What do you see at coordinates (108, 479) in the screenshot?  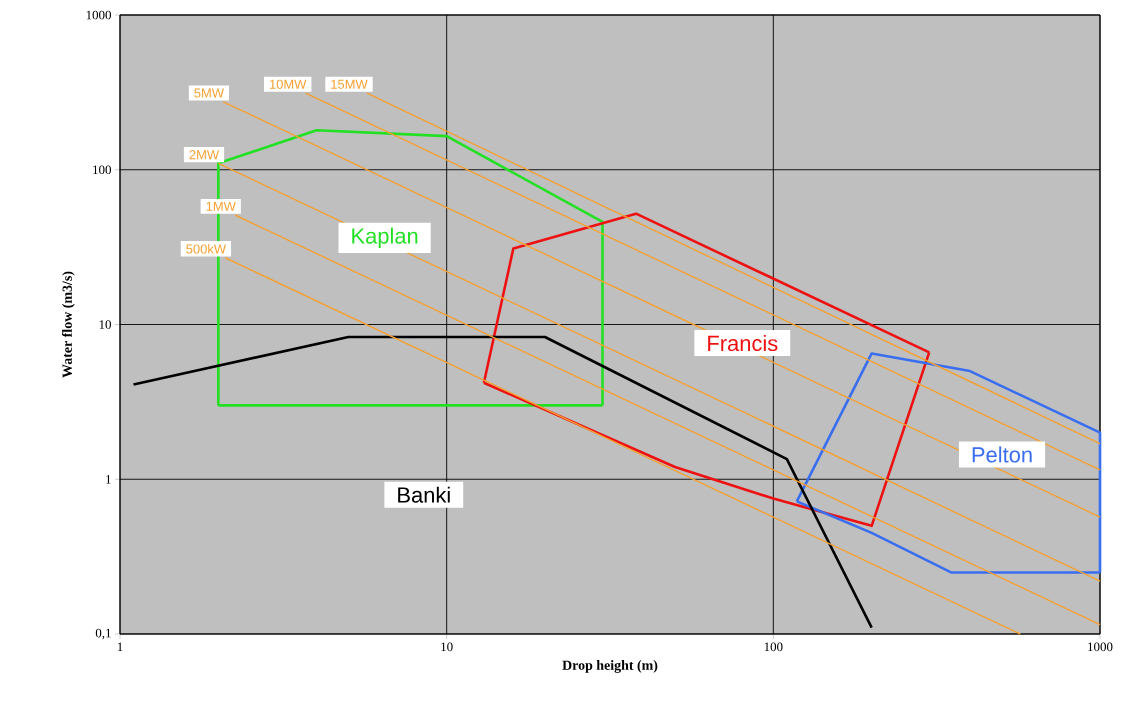 I see `y-tick-label: 1` at bounding box center [108, 479].